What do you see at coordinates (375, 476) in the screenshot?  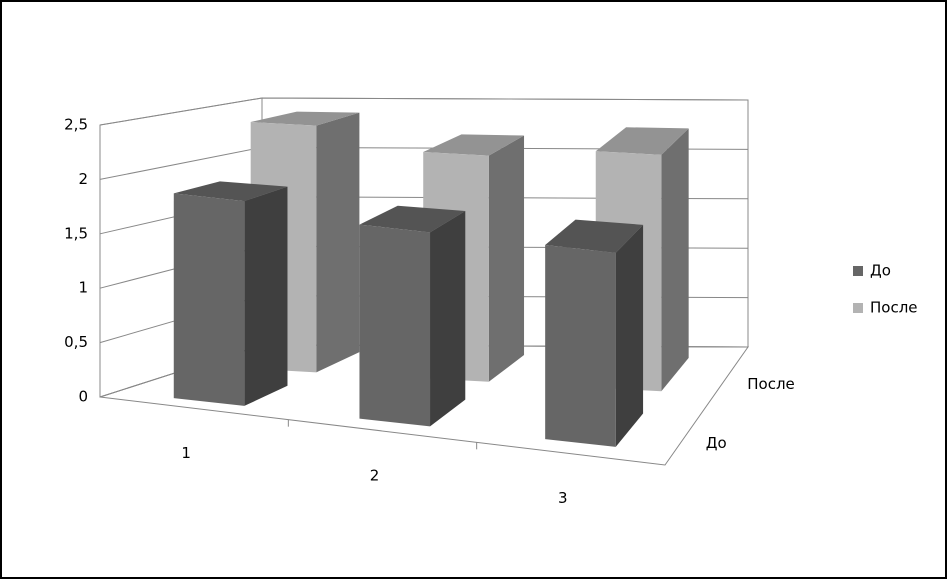 I see `x-tick-label: 2` at bounding box center [375, 476].